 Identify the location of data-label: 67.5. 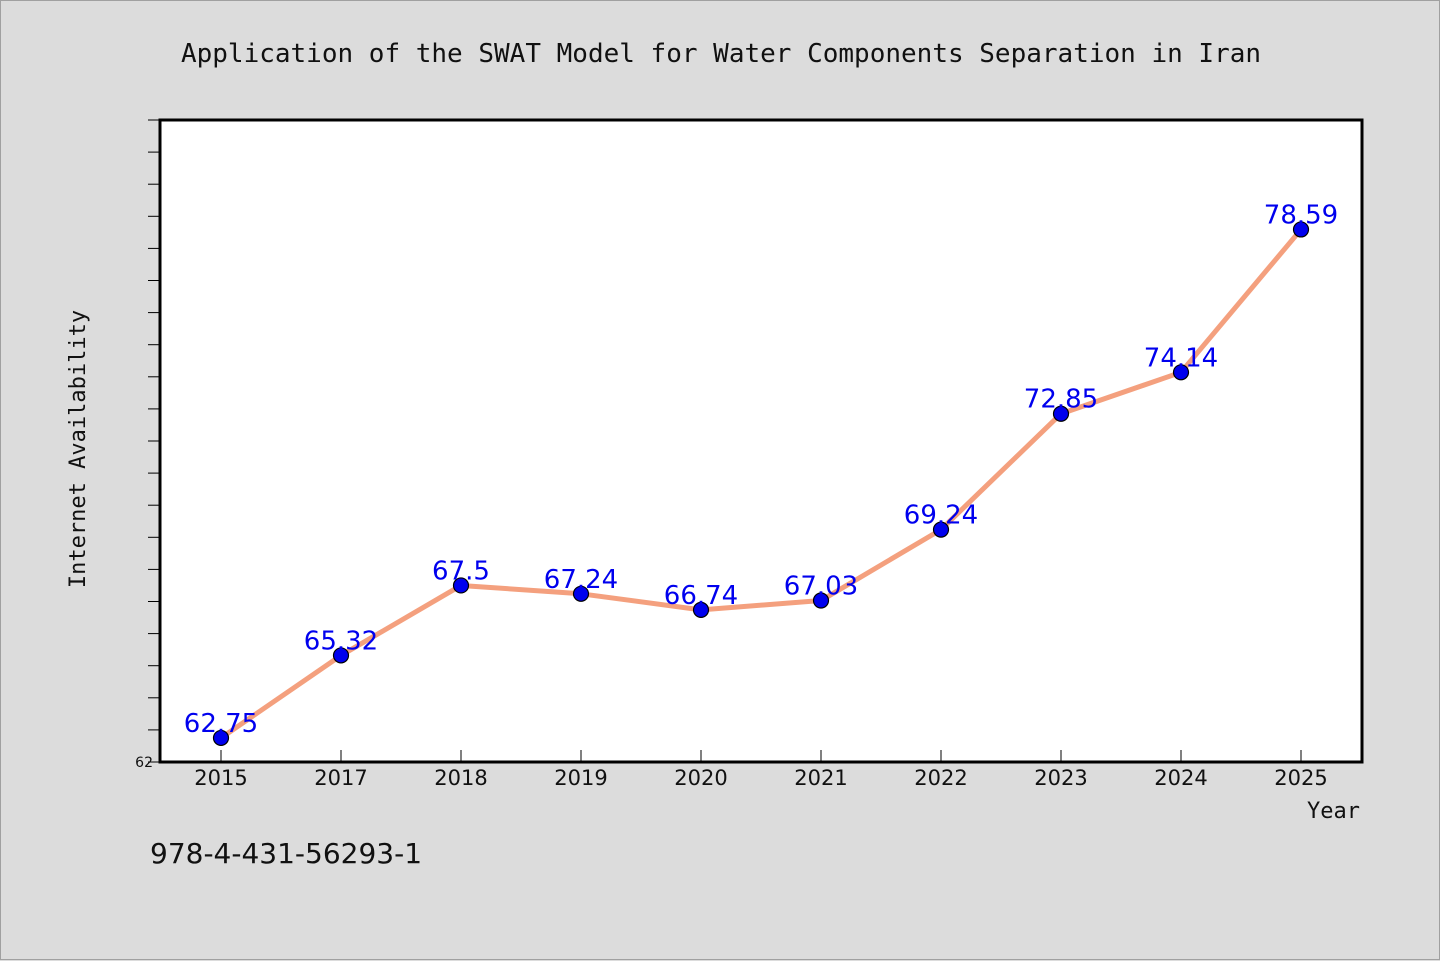
(461, 571).